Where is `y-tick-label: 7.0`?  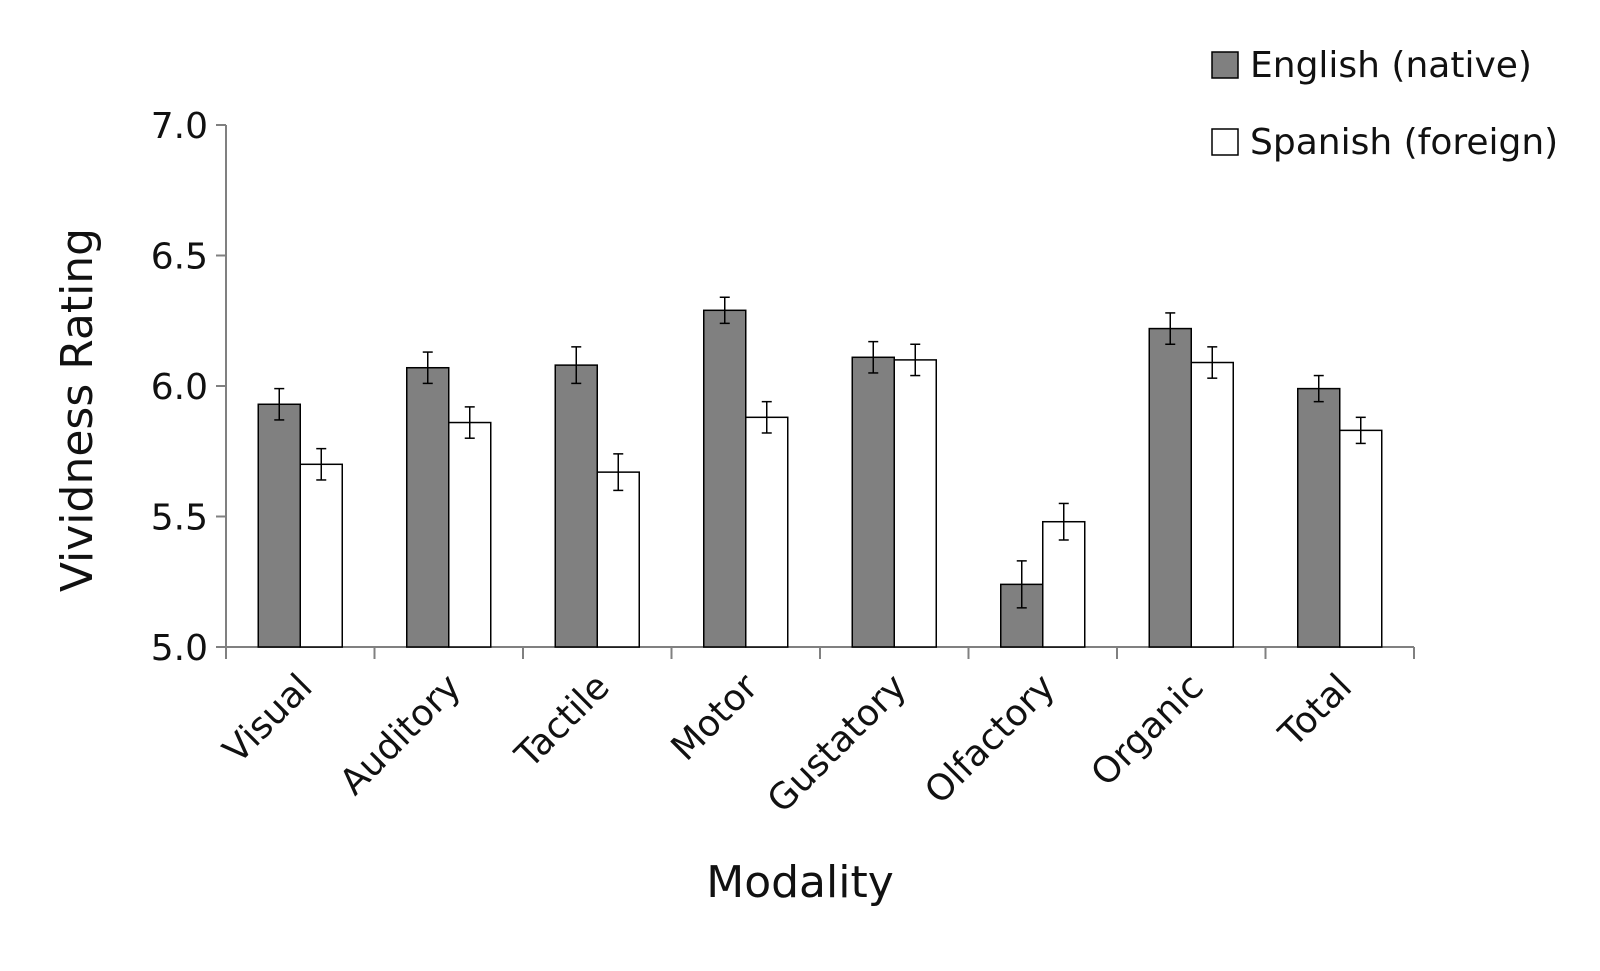 y-tick-label: 7.0 is located at coordinates (179, 126).